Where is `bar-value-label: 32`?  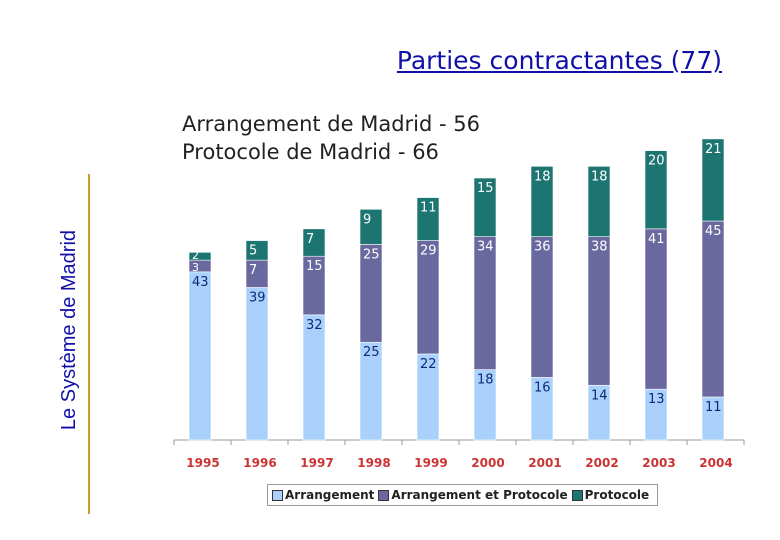
bar-value-label: 32 is located at coordinates (314, 325).